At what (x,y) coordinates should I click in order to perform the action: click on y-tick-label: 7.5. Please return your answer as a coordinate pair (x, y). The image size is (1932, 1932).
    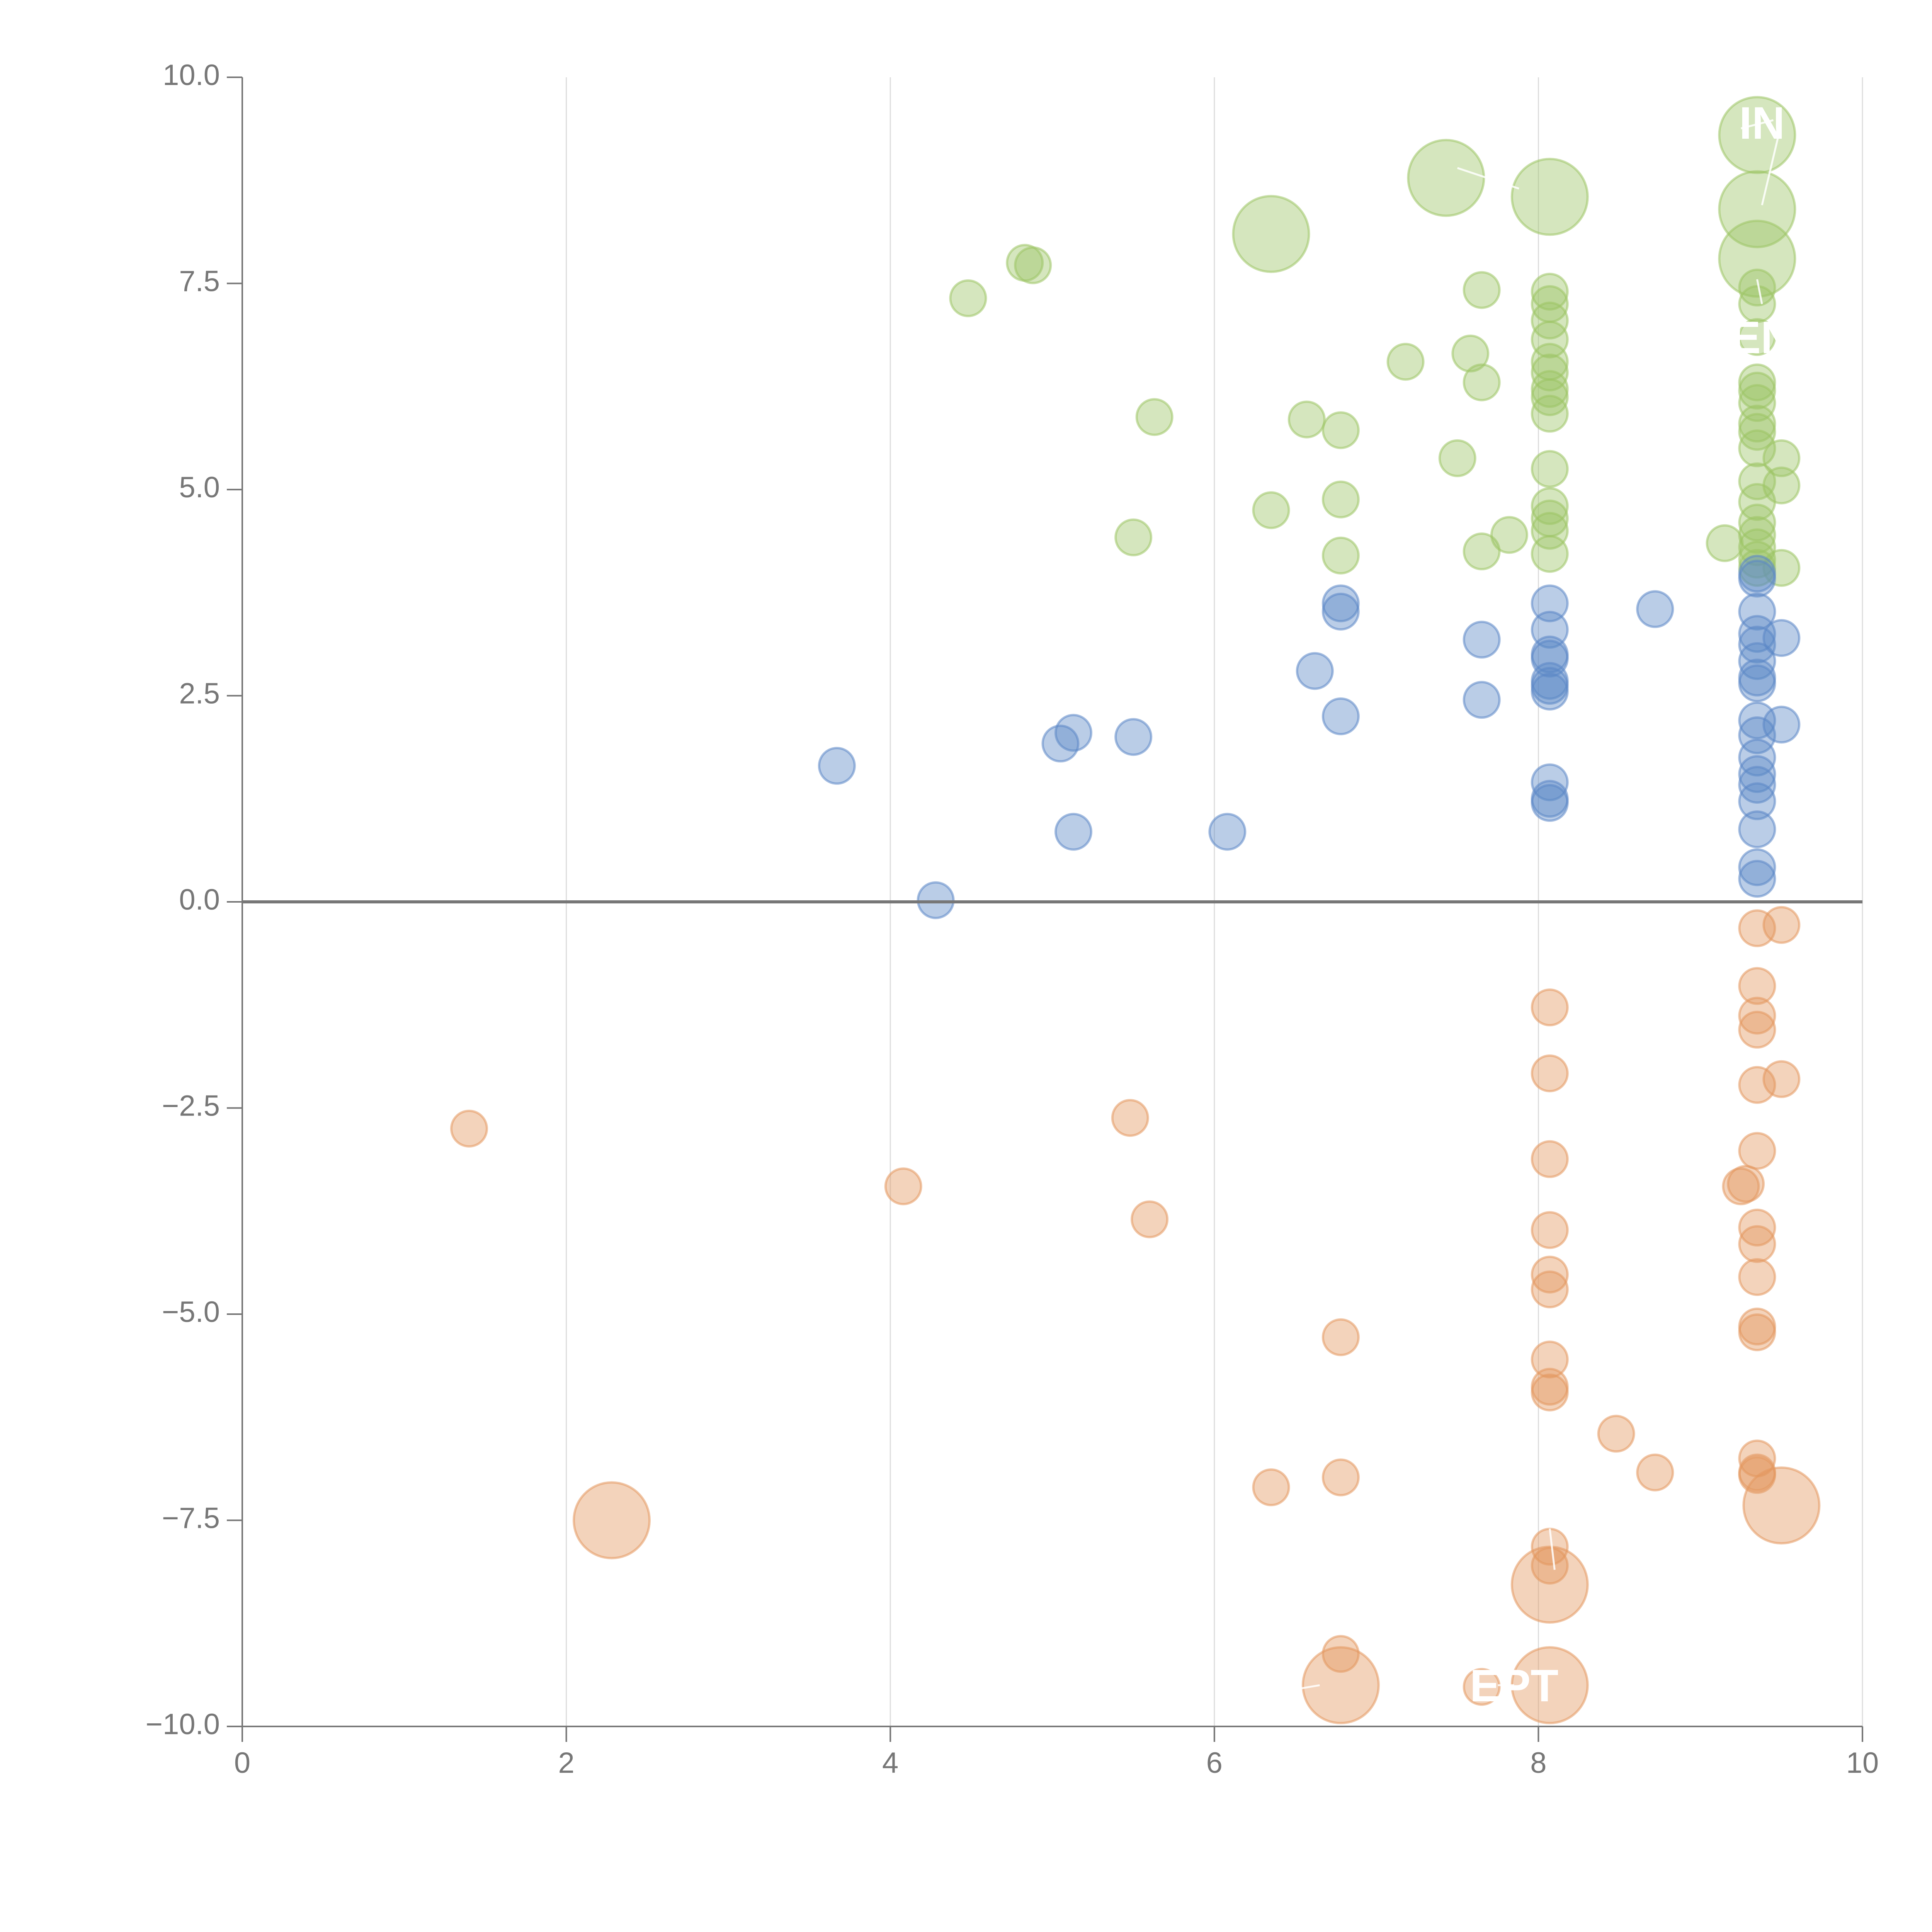
    Looking at the image, I should click on (200, 282).